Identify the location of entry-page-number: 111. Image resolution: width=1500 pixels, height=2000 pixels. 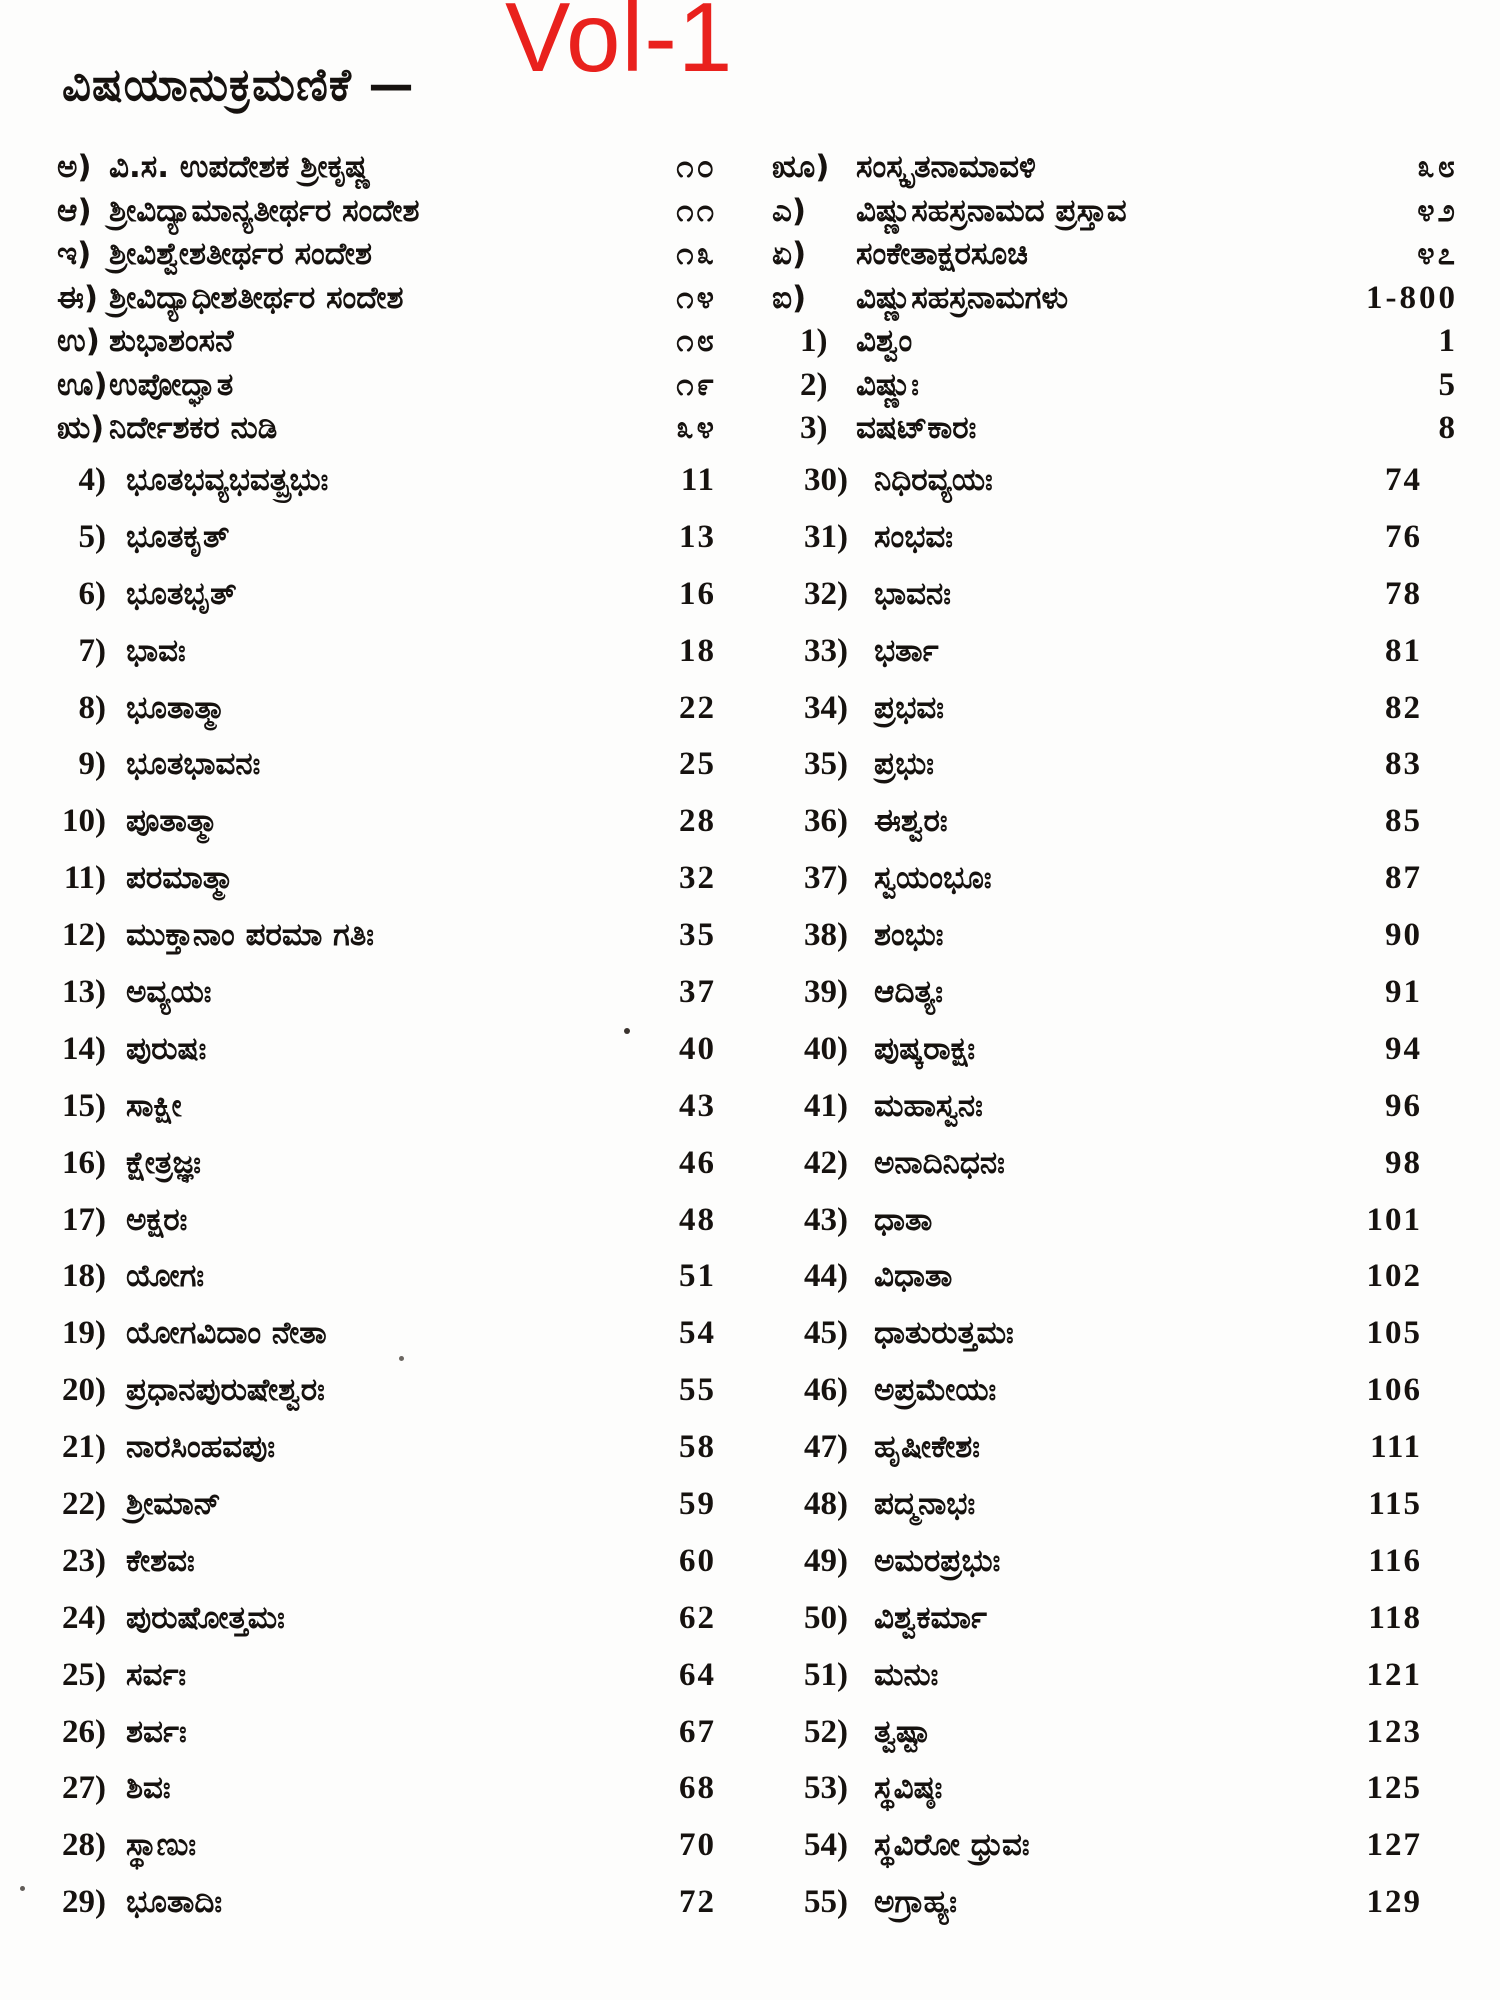
(1396, 1447).